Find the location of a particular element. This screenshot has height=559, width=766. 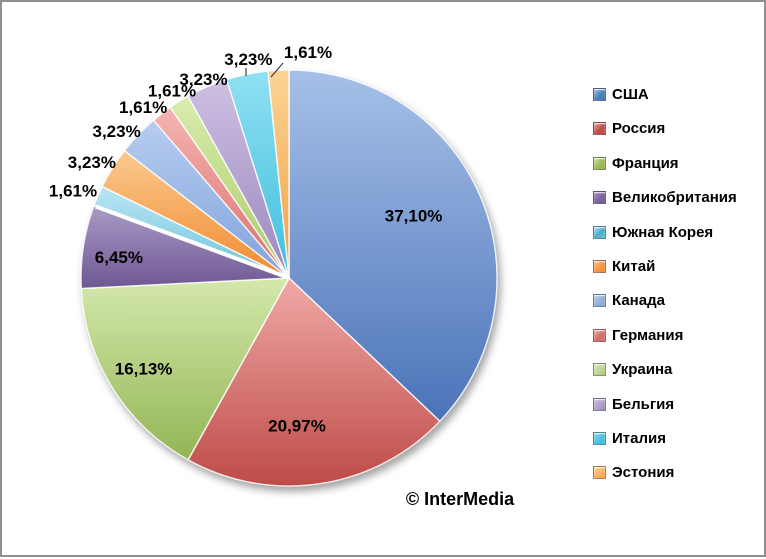

legend-item: Бельгия is located at coordinates (633, 405).